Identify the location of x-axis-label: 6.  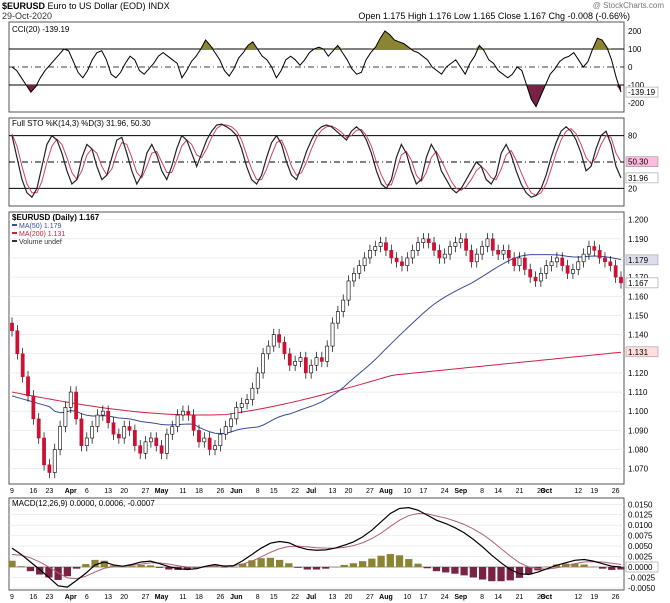
(87, 491).